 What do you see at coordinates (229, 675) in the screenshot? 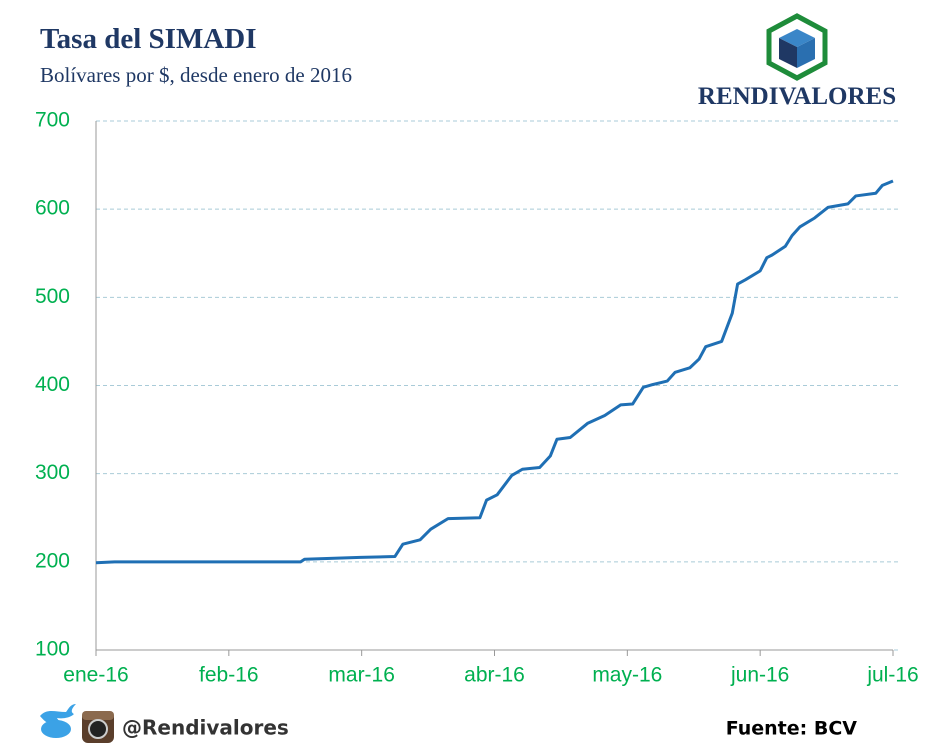
I see `x-tick-label: feb-16` at bounding box center [229, 675].